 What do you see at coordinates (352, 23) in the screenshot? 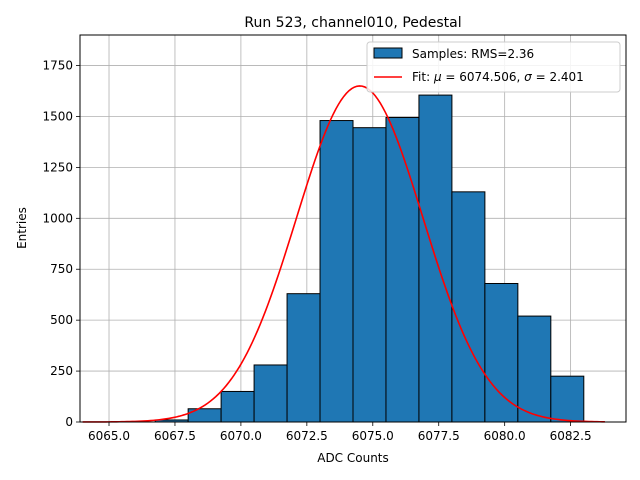
I see `chart-title: Run 523, channel010, Pedestal` at bounding box center [352, 23].